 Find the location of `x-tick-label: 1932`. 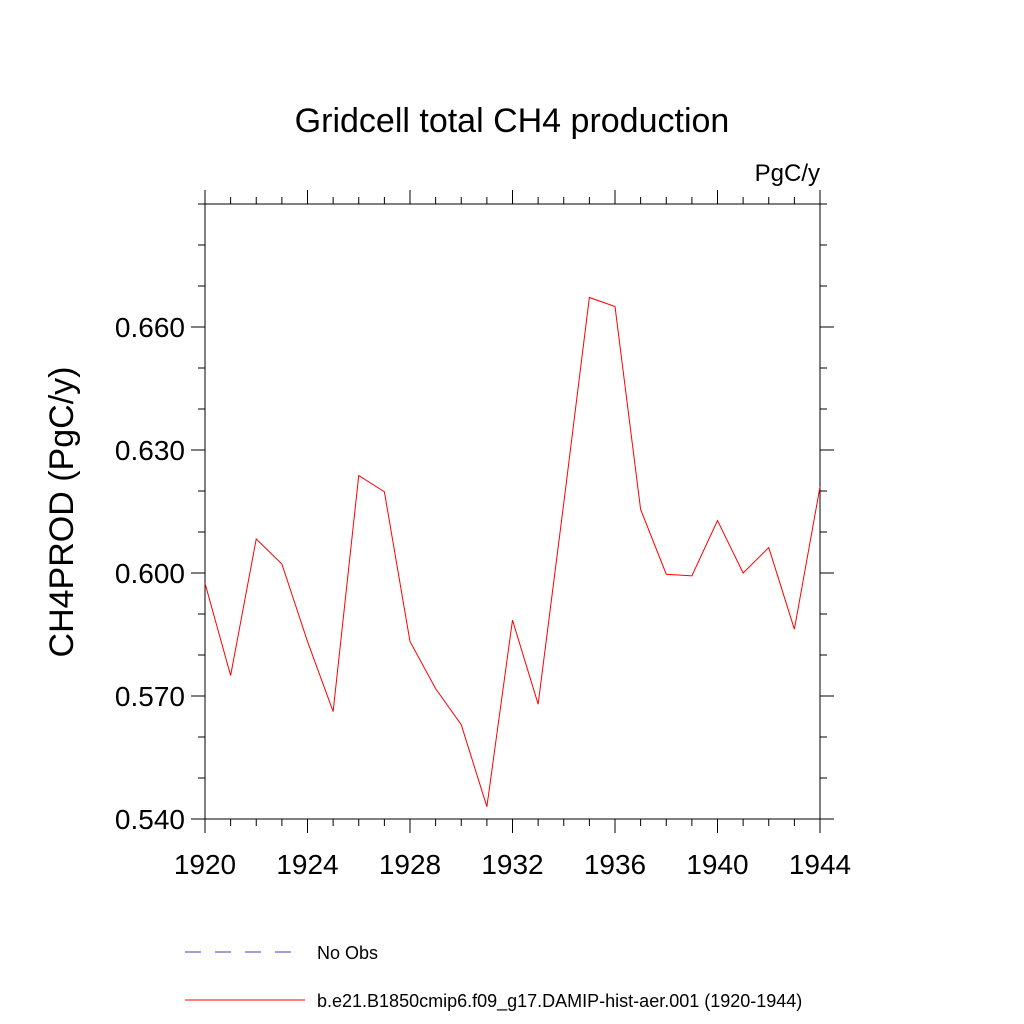

x-tick-label: 1932 is located at coordinates (512, 864).